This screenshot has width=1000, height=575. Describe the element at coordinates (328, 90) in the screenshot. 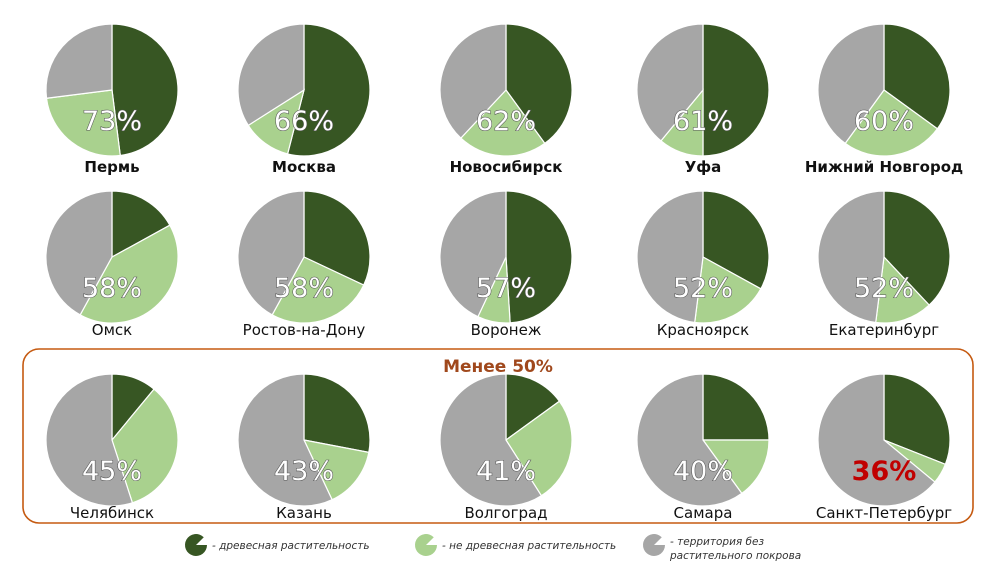

I see `slice-moskva-tree` at that location.